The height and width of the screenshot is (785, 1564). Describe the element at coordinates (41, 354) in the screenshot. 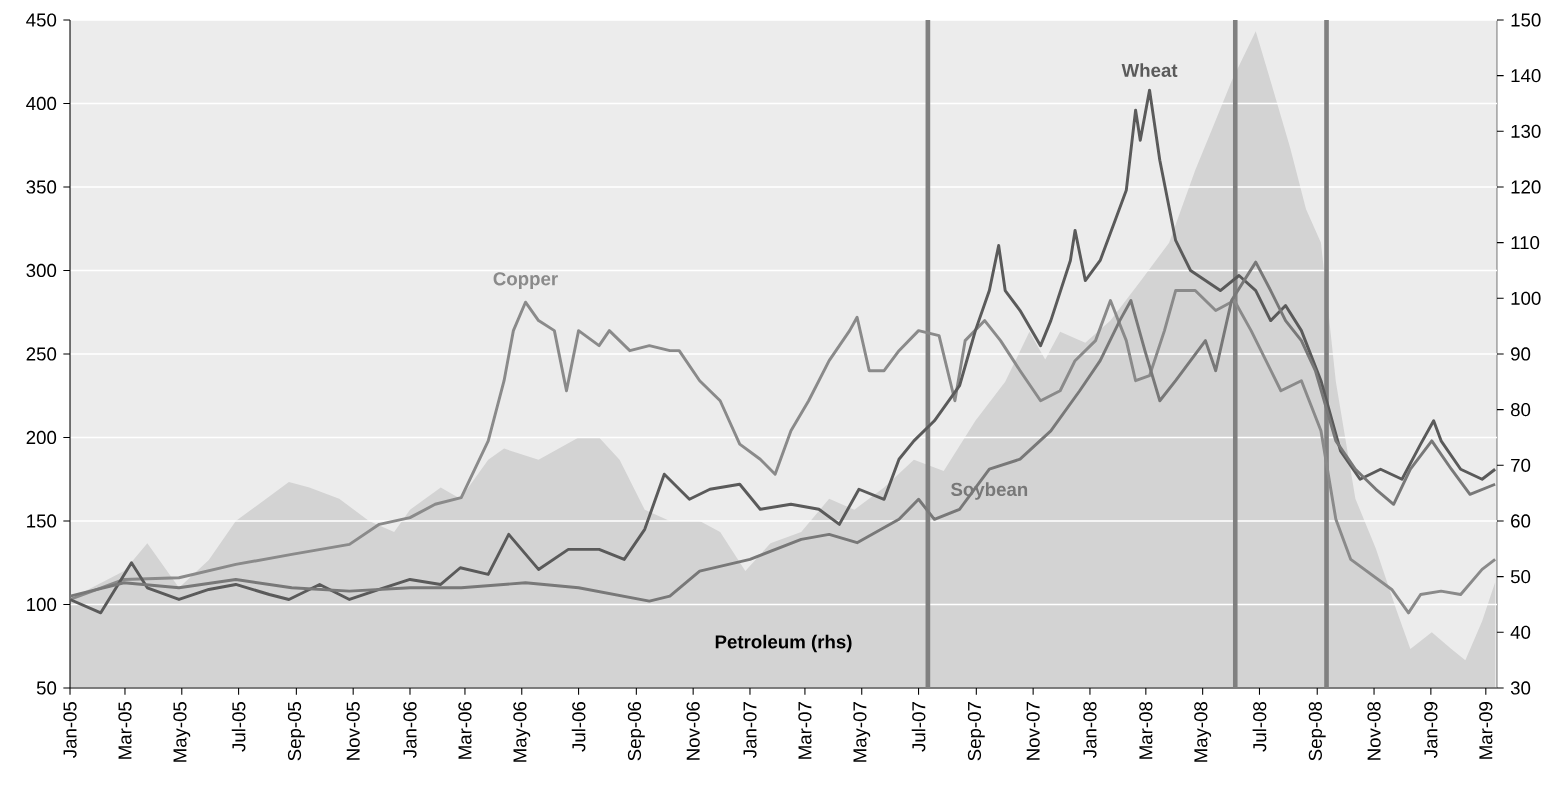

I see `y-tick-label: 250` at that location.